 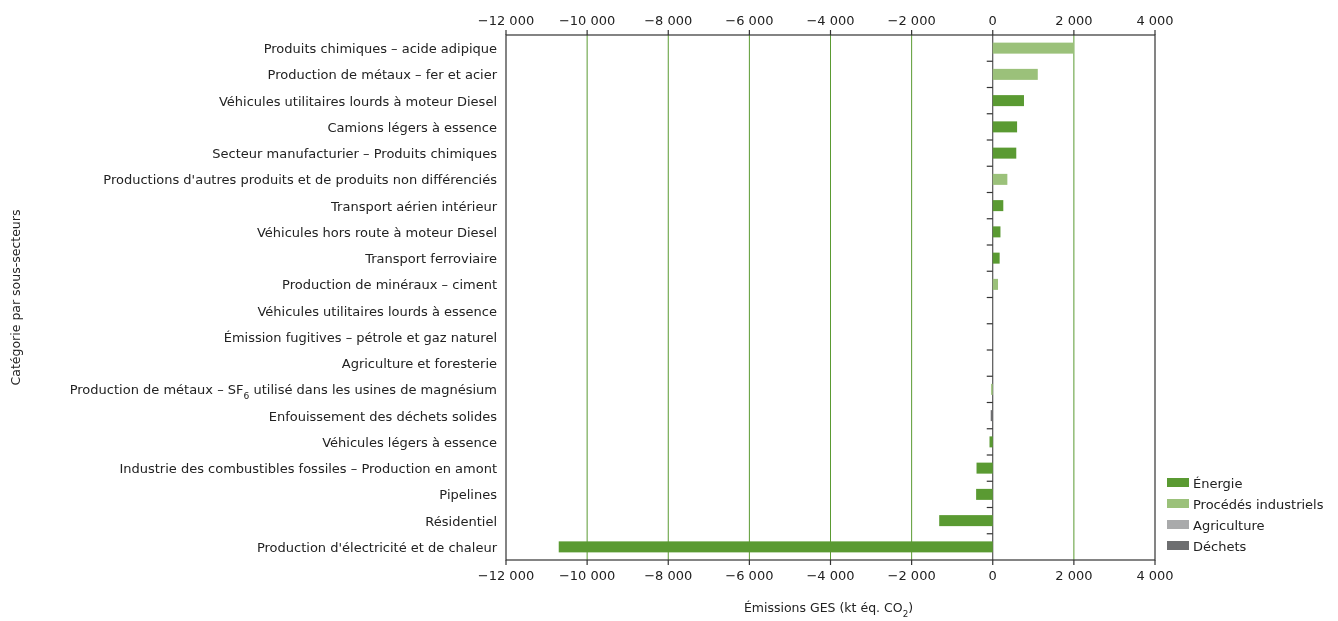 I want to click on x-tick-label: −12 000, so click(x=506, y=575).